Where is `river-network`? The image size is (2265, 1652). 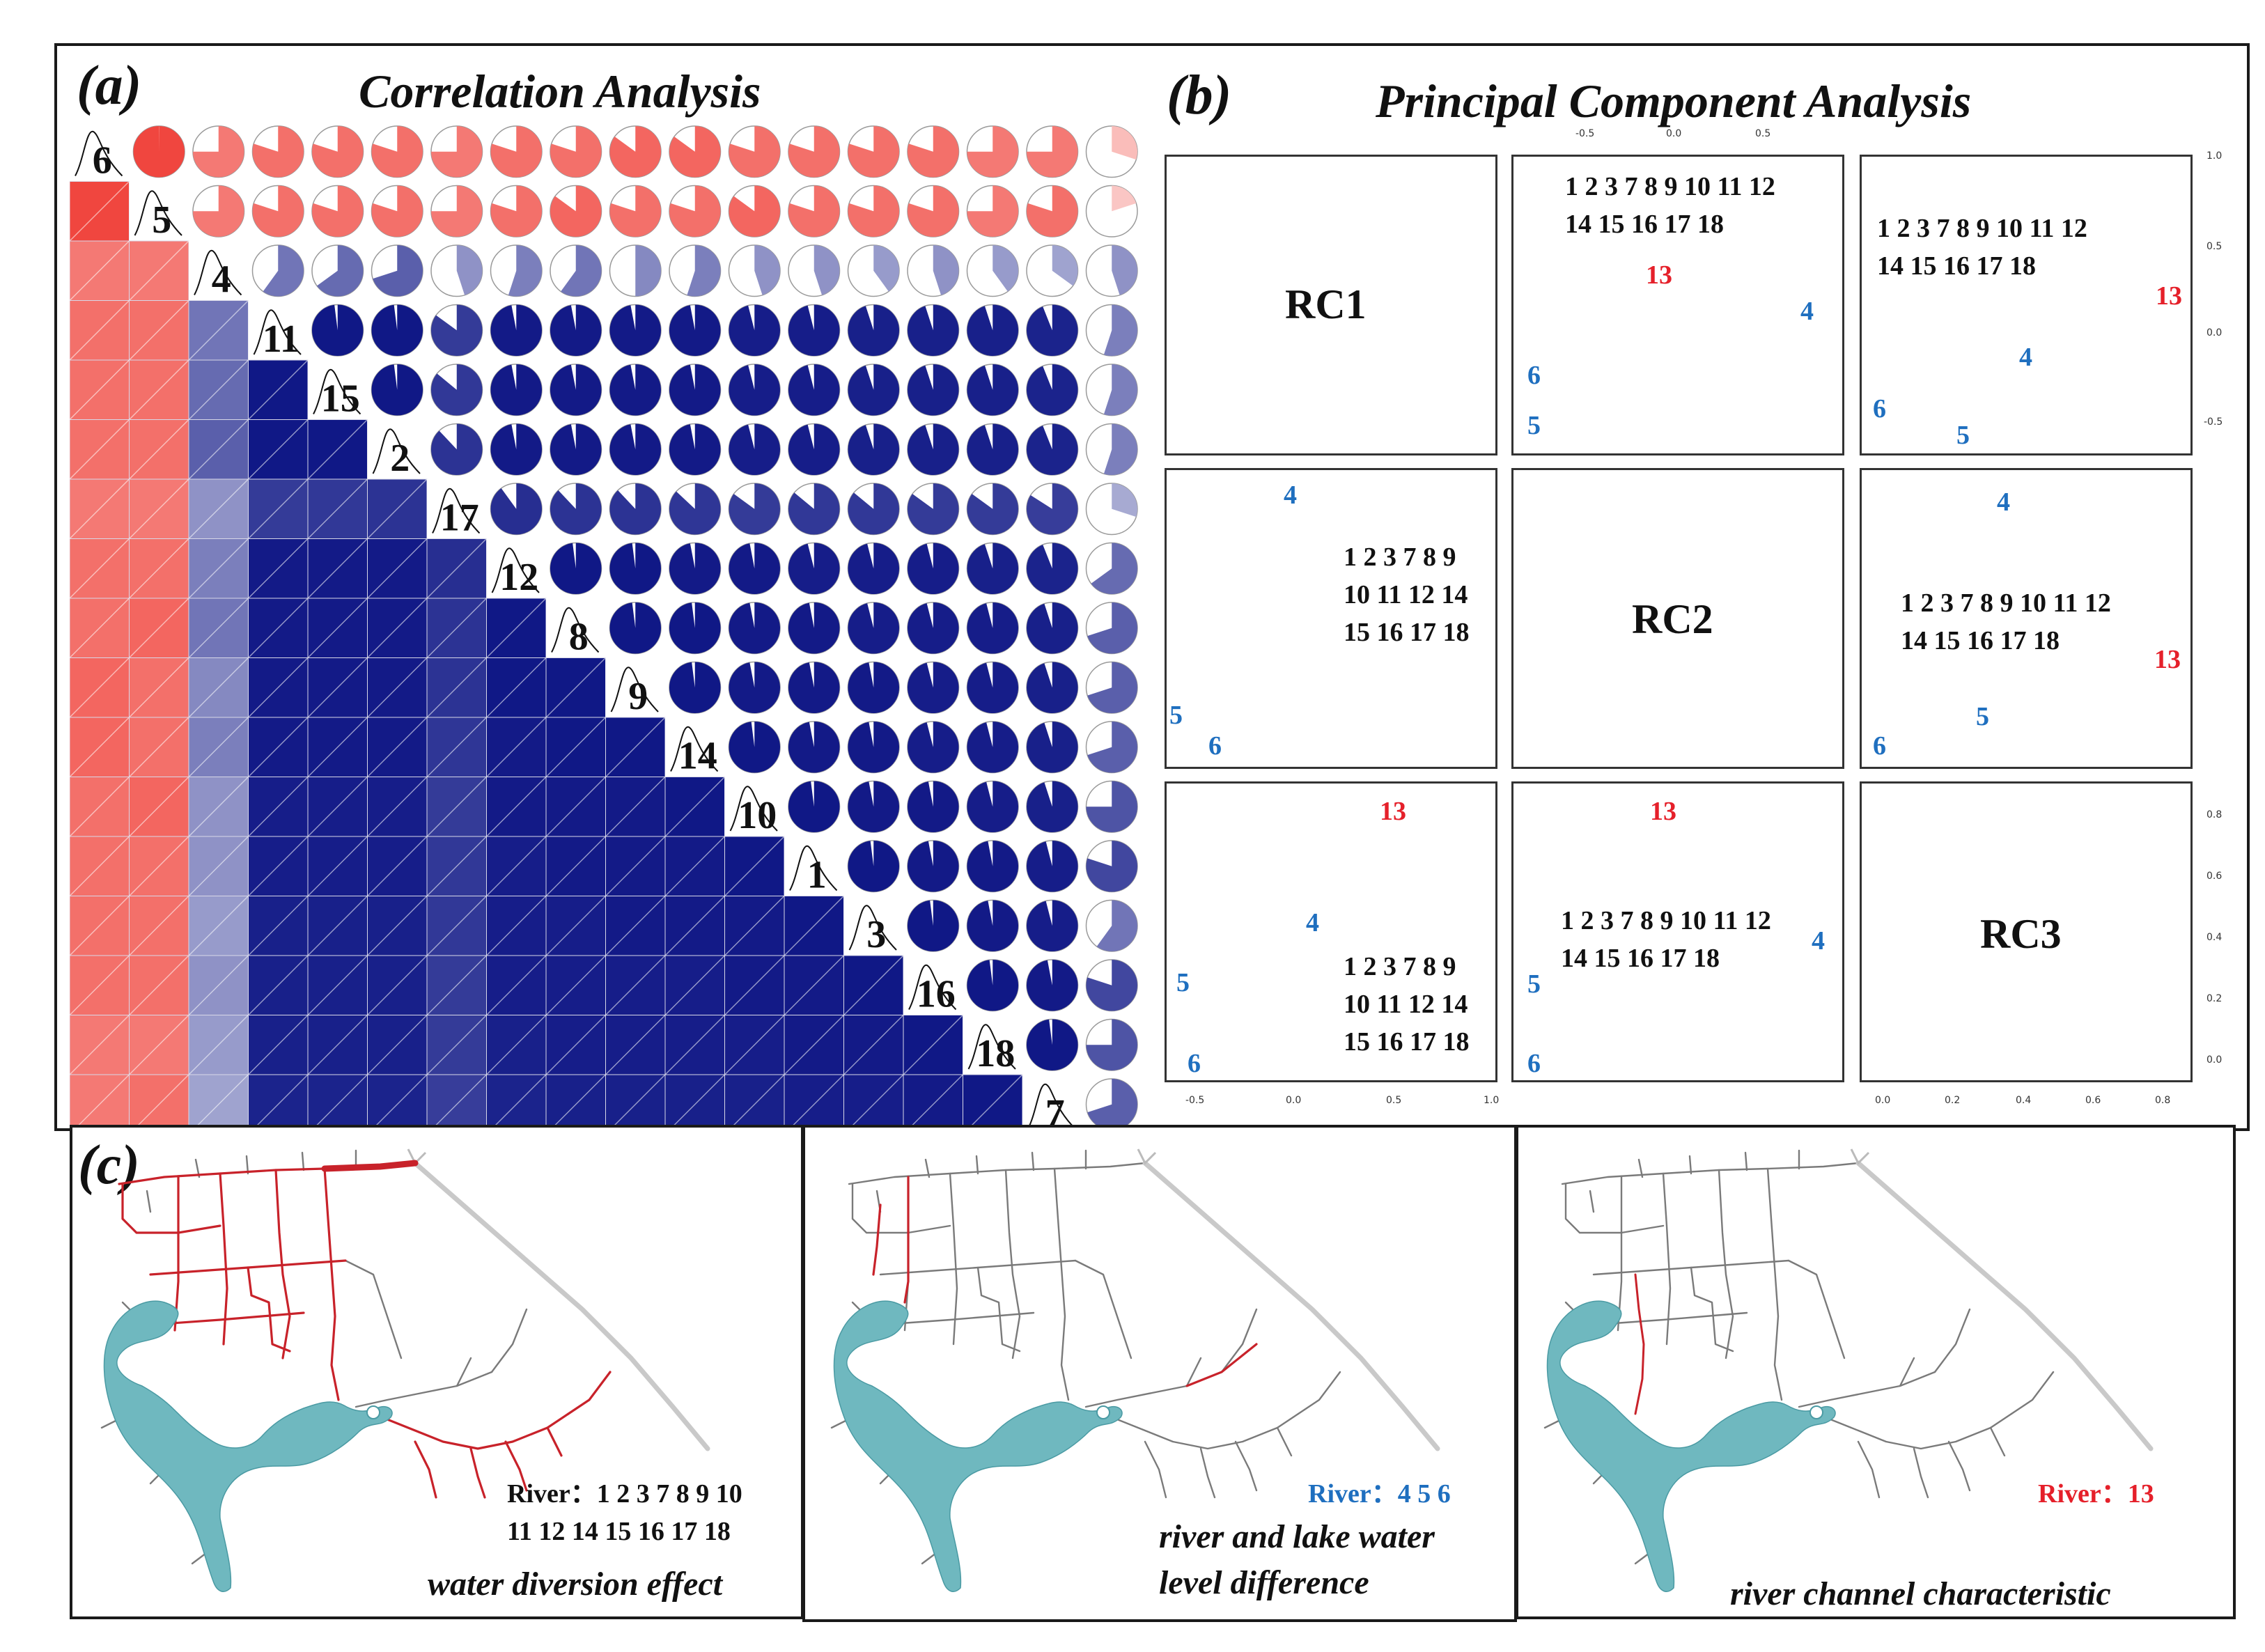
river-network is located at coordinates (1848, 1356).